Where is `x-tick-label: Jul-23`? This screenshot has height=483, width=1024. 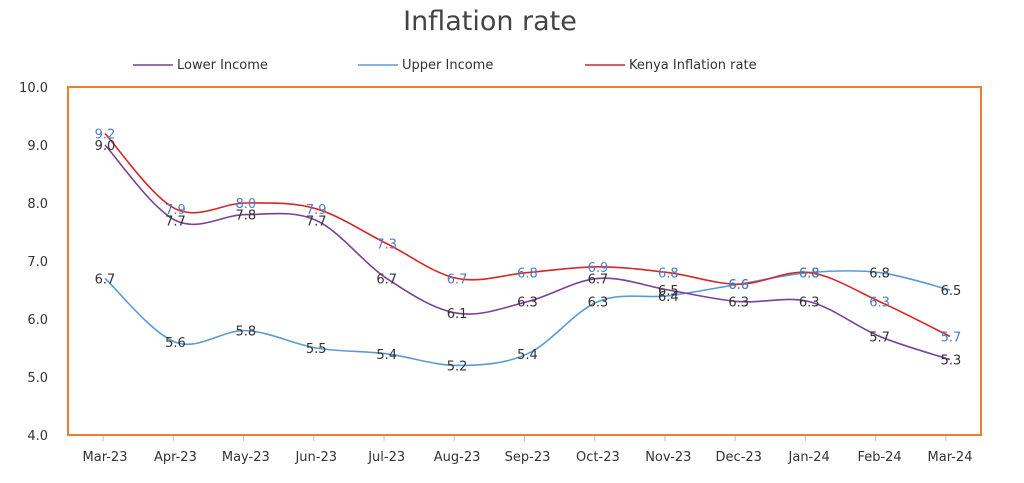
x-tick-label: Jul-23 is located at coordinates (386, 457).